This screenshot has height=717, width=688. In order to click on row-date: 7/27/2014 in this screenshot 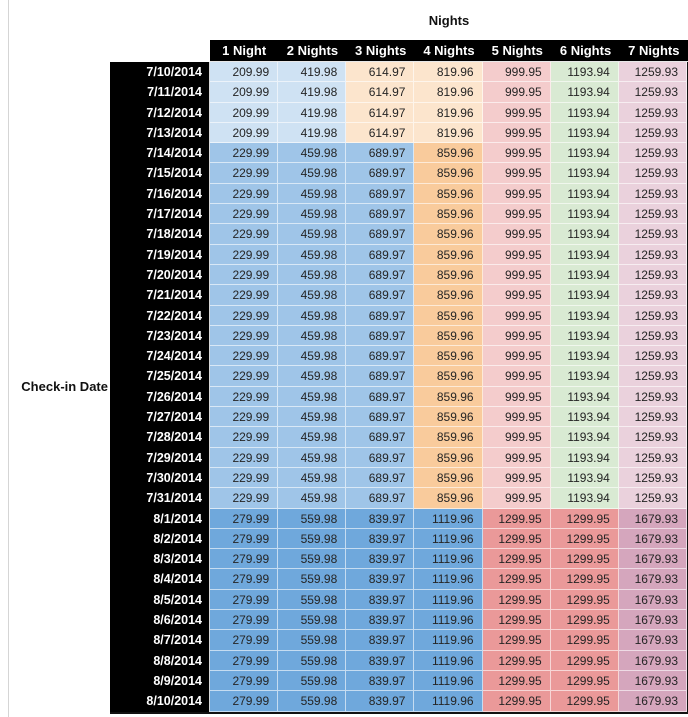, I will do `click(160, 417)`.